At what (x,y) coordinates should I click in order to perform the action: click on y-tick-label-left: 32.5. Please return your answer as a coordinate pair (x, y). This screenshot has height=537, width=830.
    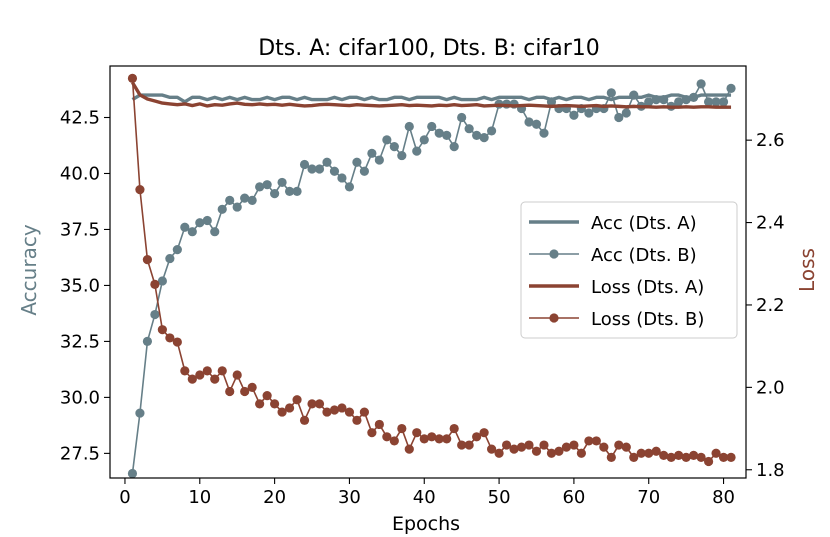
    Looking at the image, I should click on (80, 341).